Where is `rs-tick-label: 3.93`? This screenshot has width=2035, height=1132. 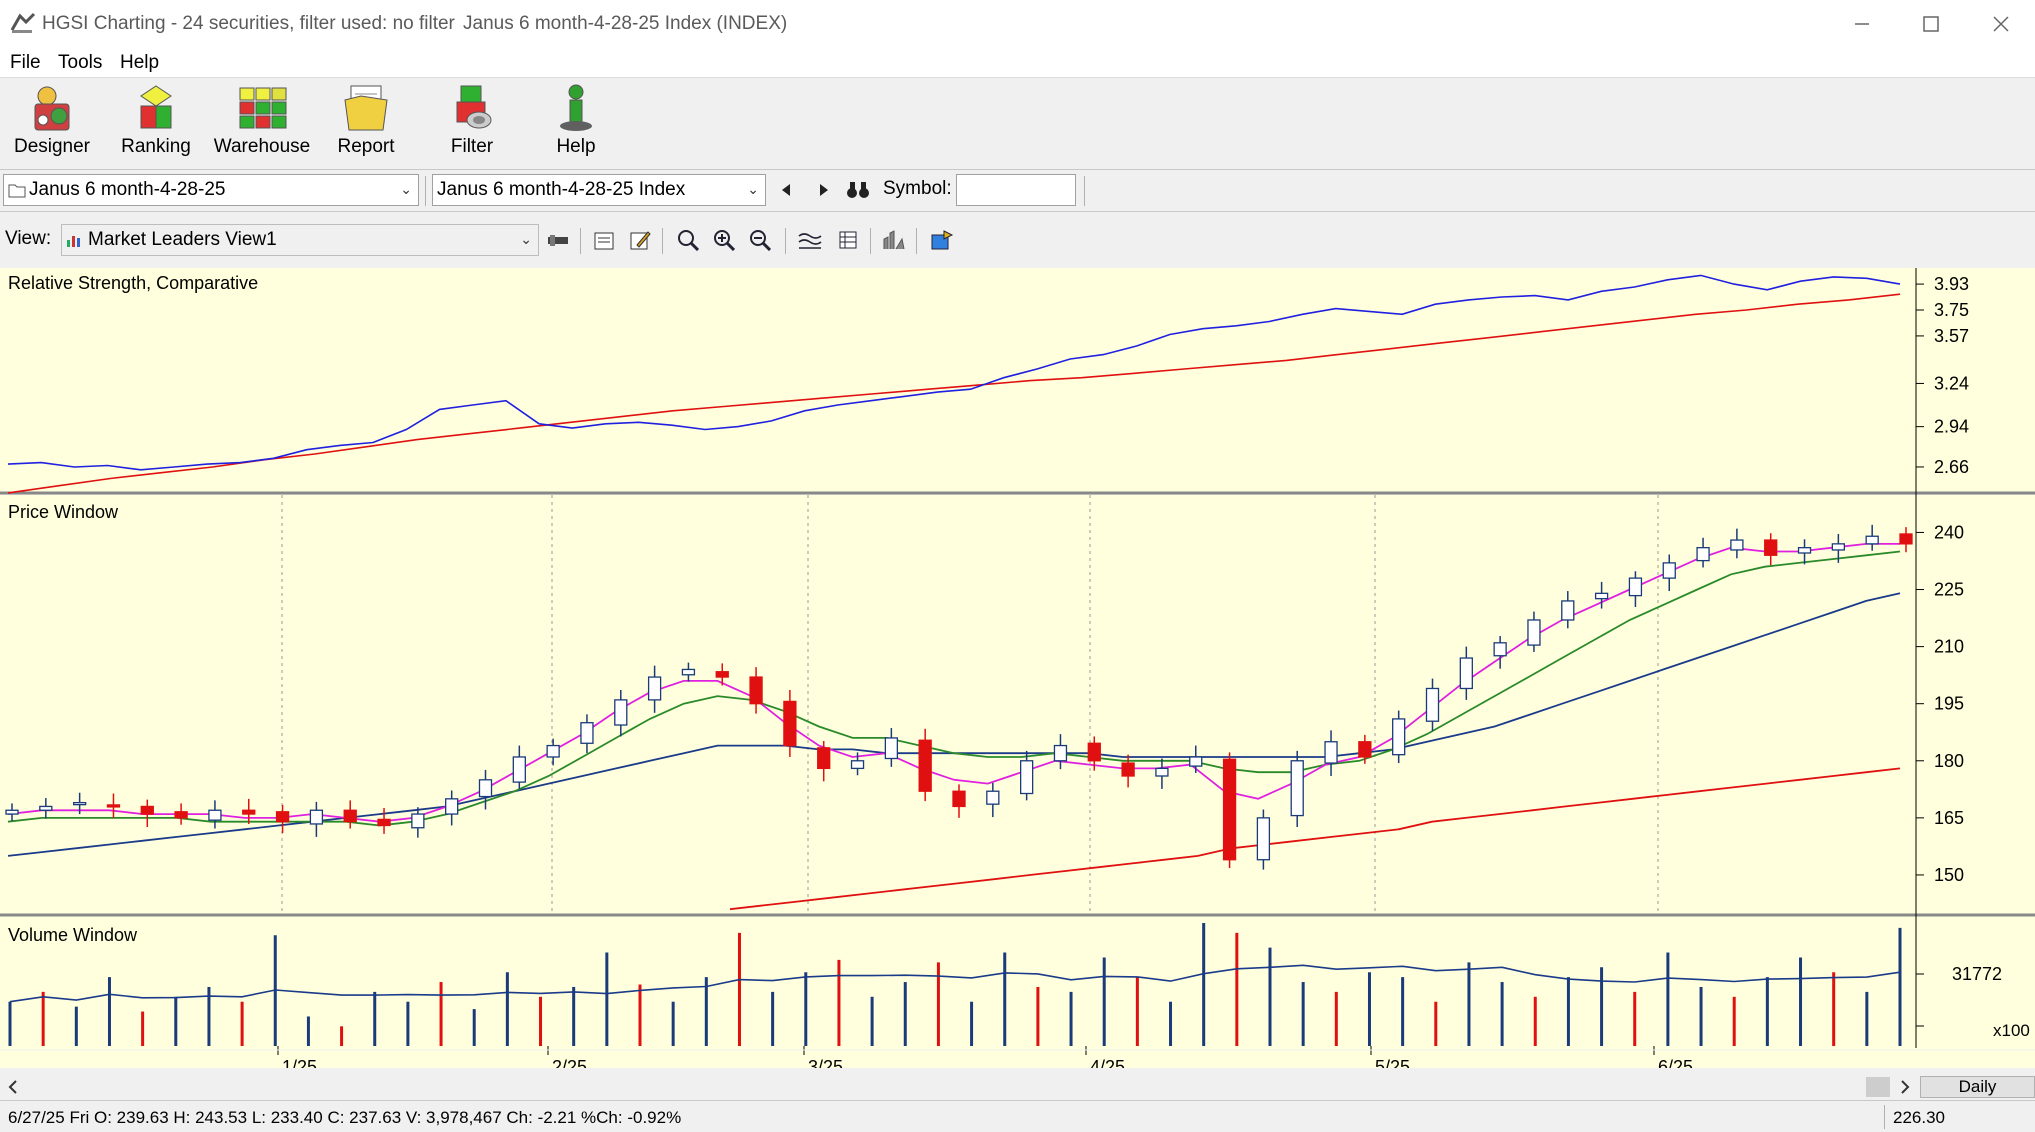 rs-tick-label: 3.93 is located at coordinates (1951, 284).